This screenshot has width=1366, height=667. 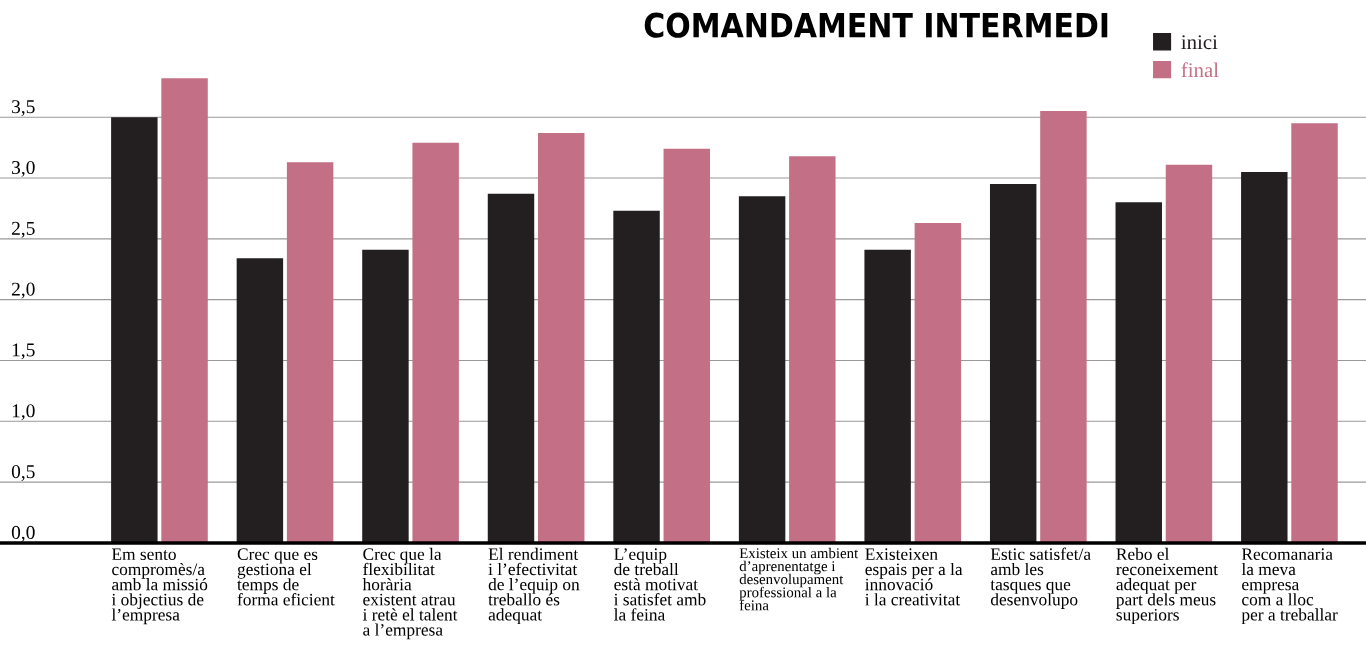 I want to click on x-tick-label: El rendiment i l’efectivitat de l’equip on treballo és adequat, so click(x=534, y=586).